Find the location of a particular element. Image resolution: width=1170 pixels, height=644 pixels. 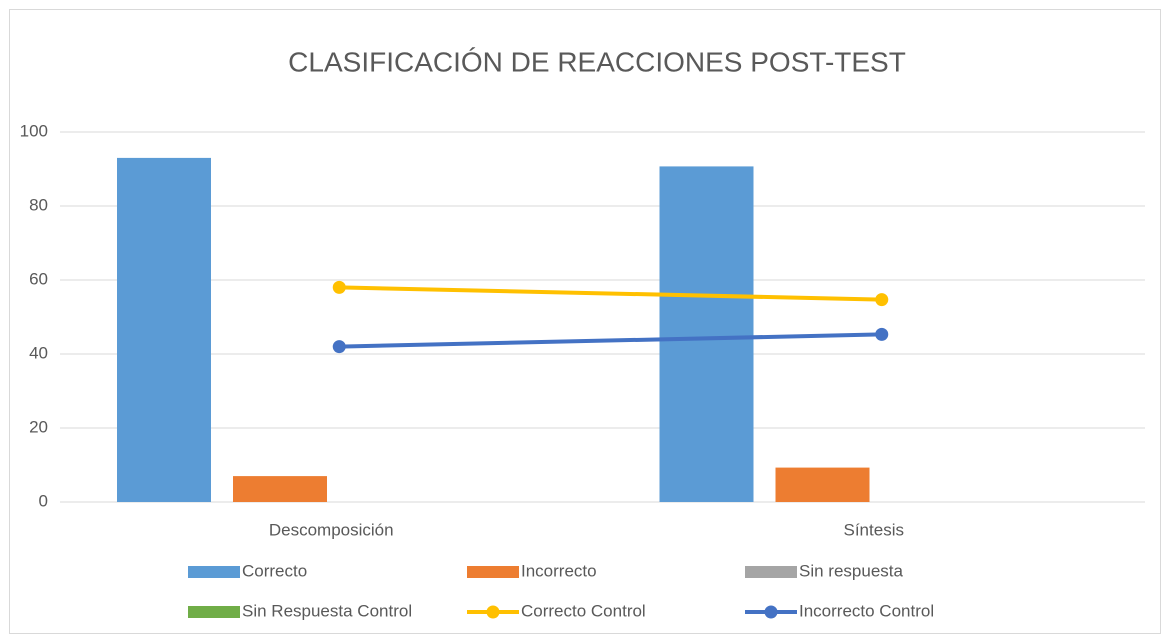

legend-label: Correcto Control is located at coordinates (583, 610).